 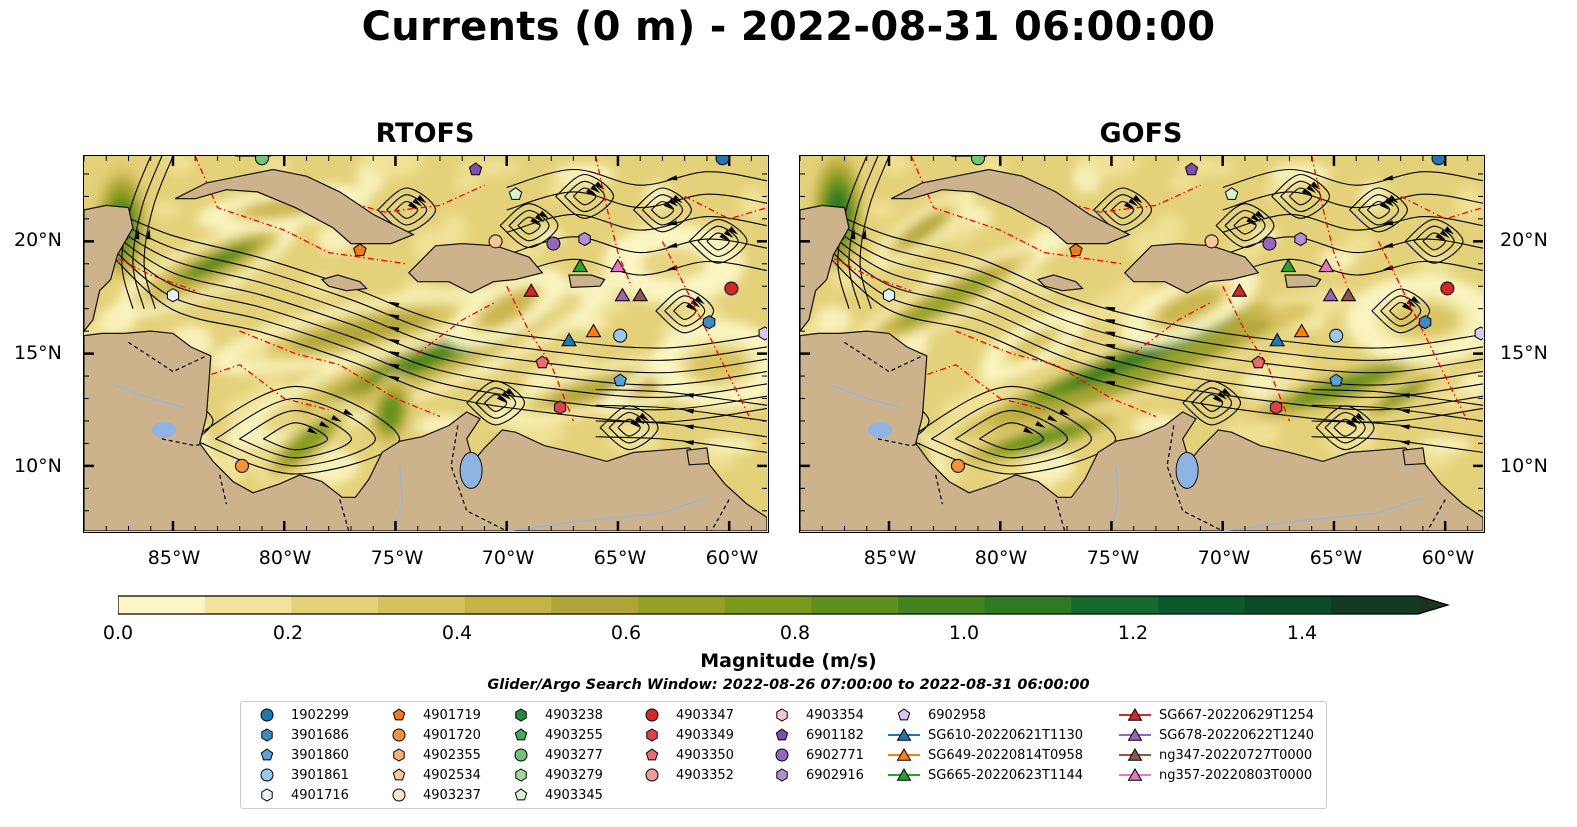 I want to click on legend-label: 6902958, so click(x=957, y=715).